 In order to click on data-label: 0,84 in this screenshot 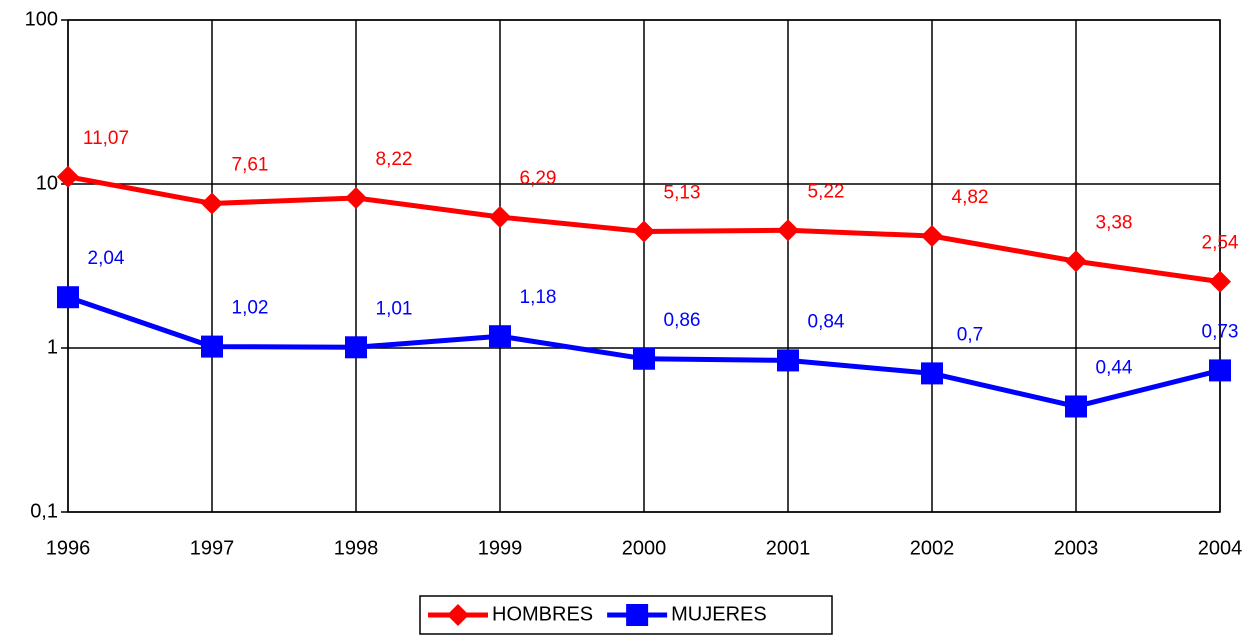, I will do `click(826, 321)`.